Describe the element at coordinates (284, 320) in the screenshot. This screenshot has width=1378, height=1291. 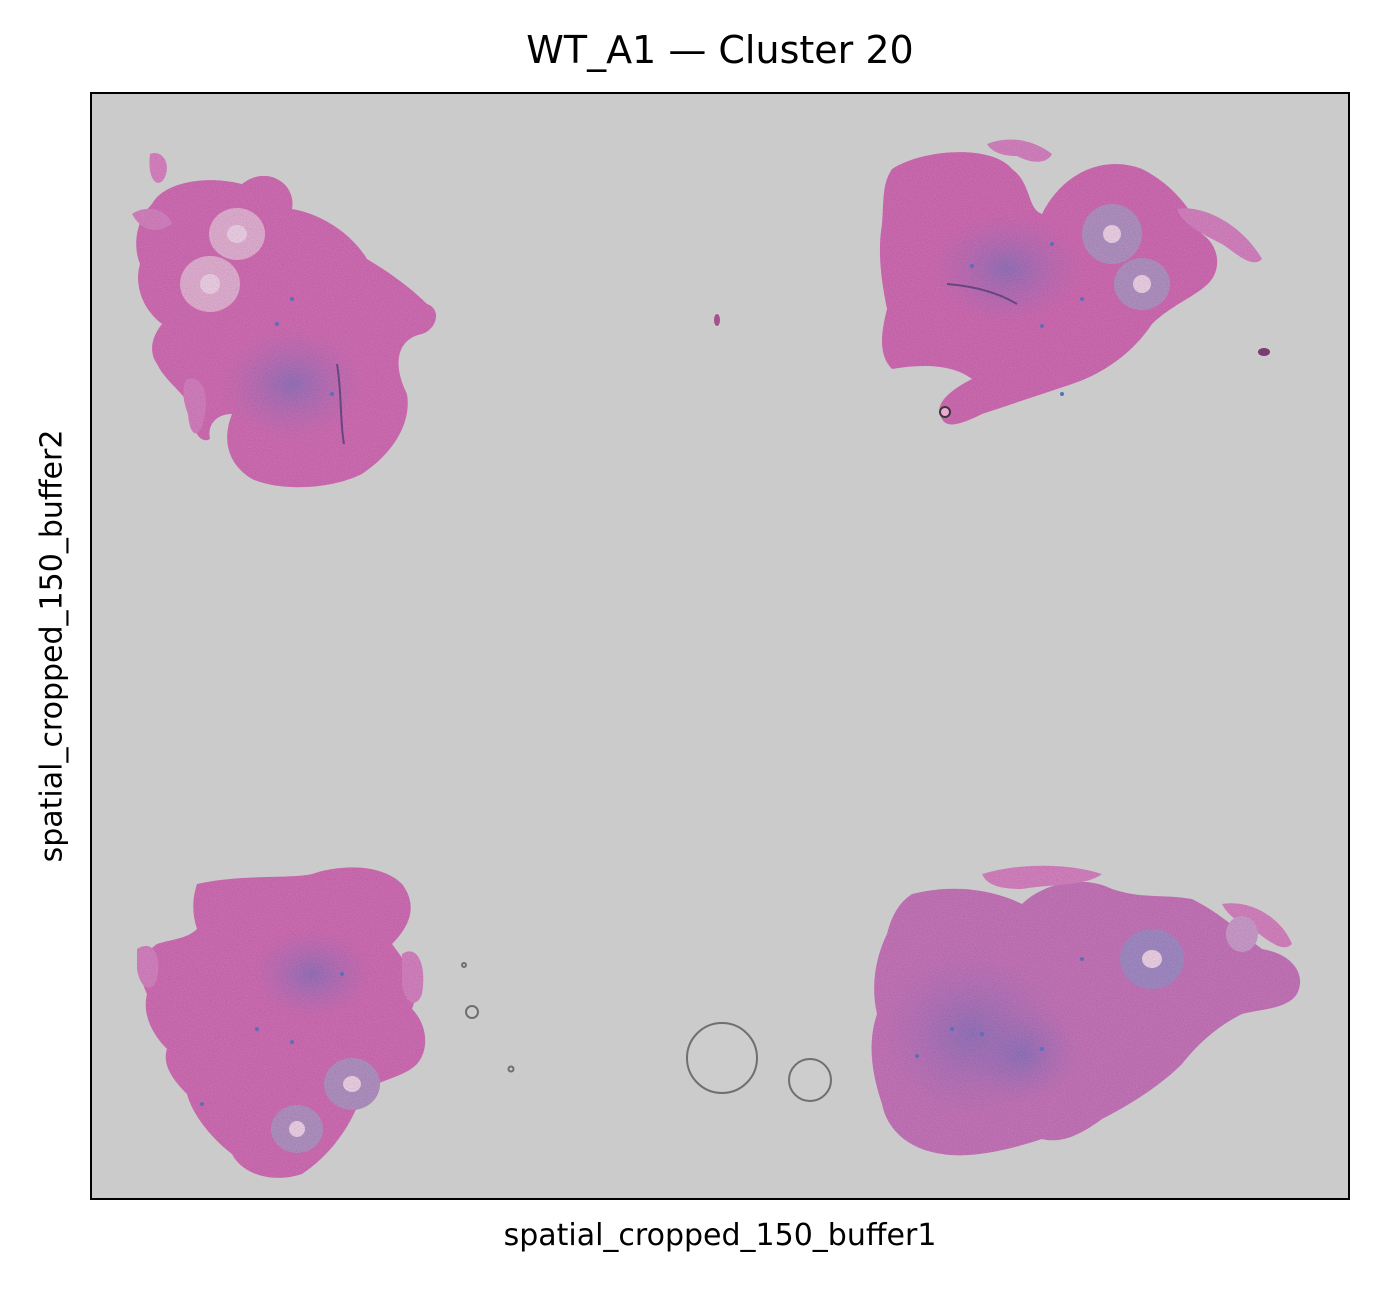
I see `tissue-section-top-left` at that location.